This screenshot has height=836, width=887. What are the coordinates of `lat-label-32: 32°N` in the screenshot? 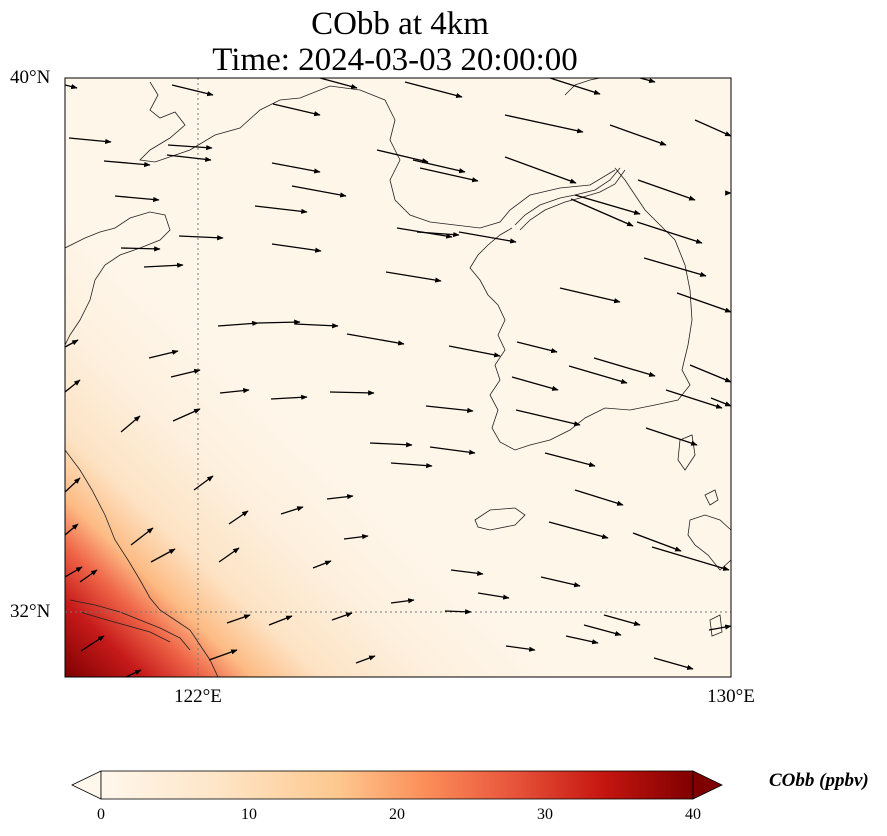 It's located at (30, 611).